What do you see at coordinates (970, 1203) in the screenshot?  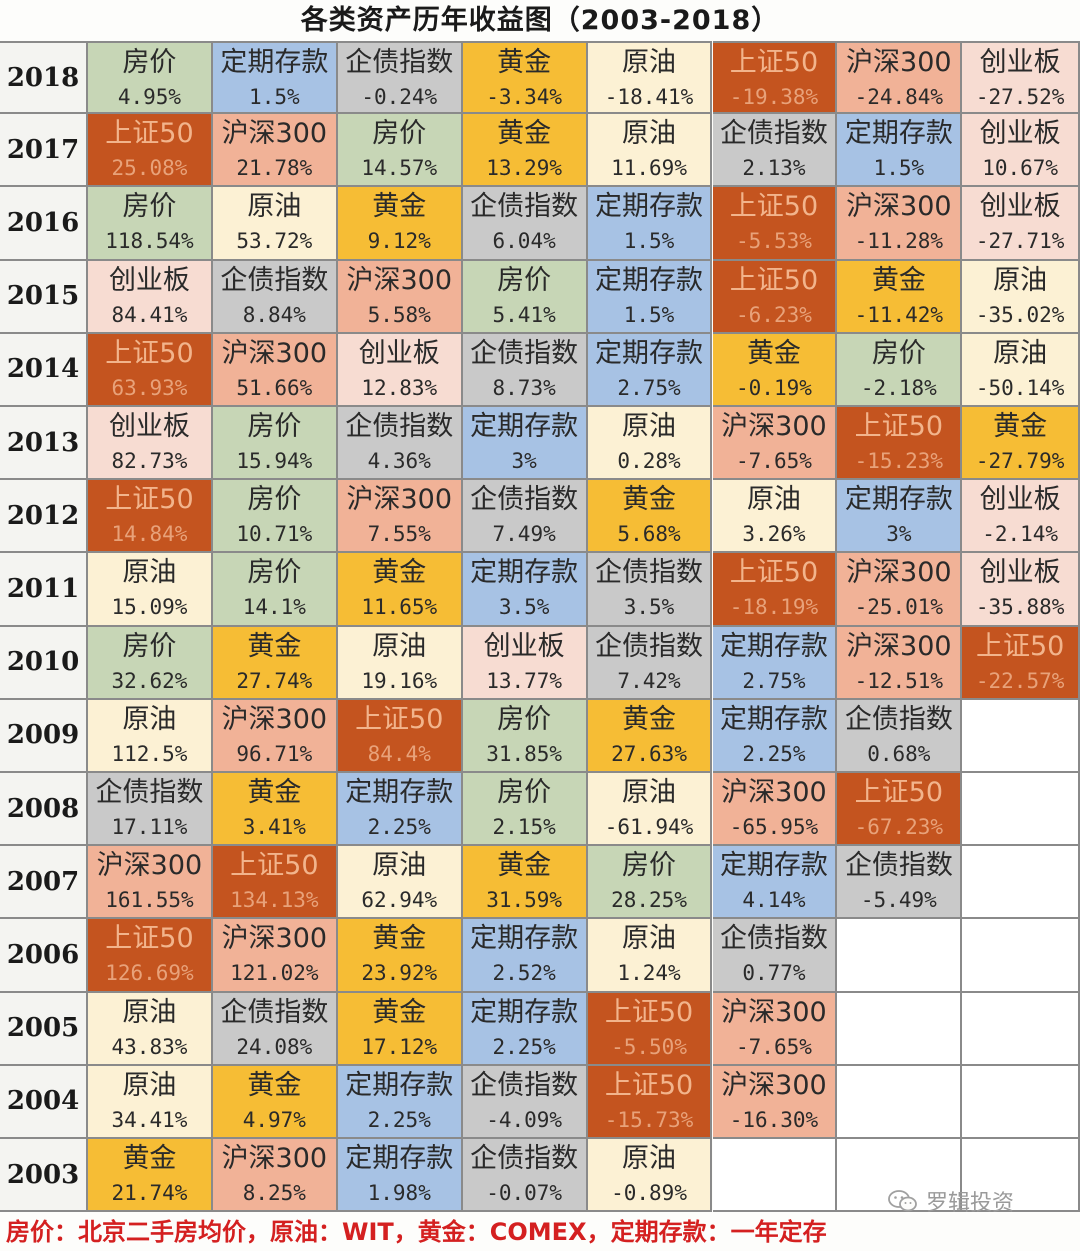 I see `watermark-text: 罗辑投资` at bounding box center [970, 1203].